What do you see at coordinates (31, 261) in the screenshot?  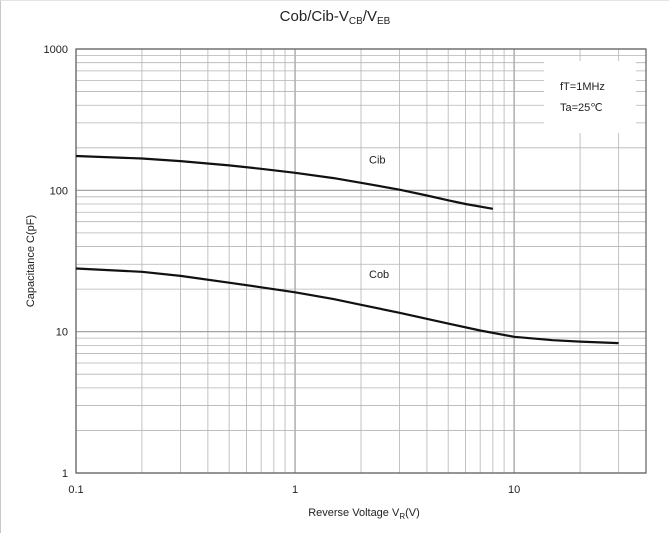 I see `y-axis-label: Capacitance C(pF)` at bounding box center [31, 261].